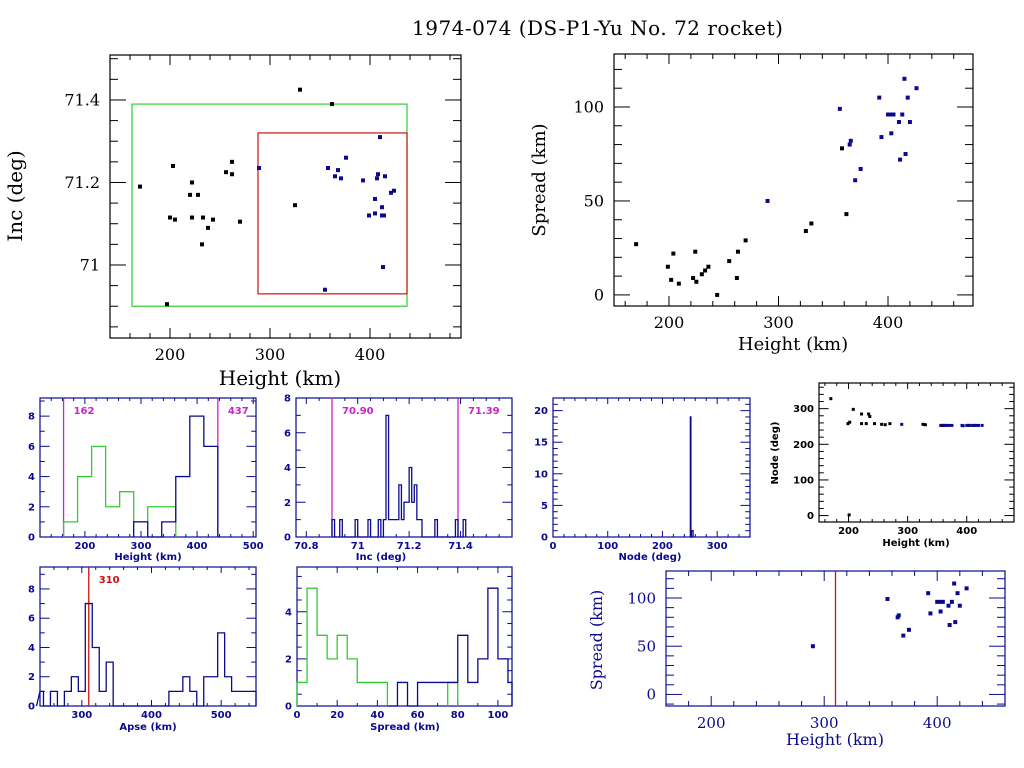  I want to click on y-tick-label: 5, so click(544, 506).